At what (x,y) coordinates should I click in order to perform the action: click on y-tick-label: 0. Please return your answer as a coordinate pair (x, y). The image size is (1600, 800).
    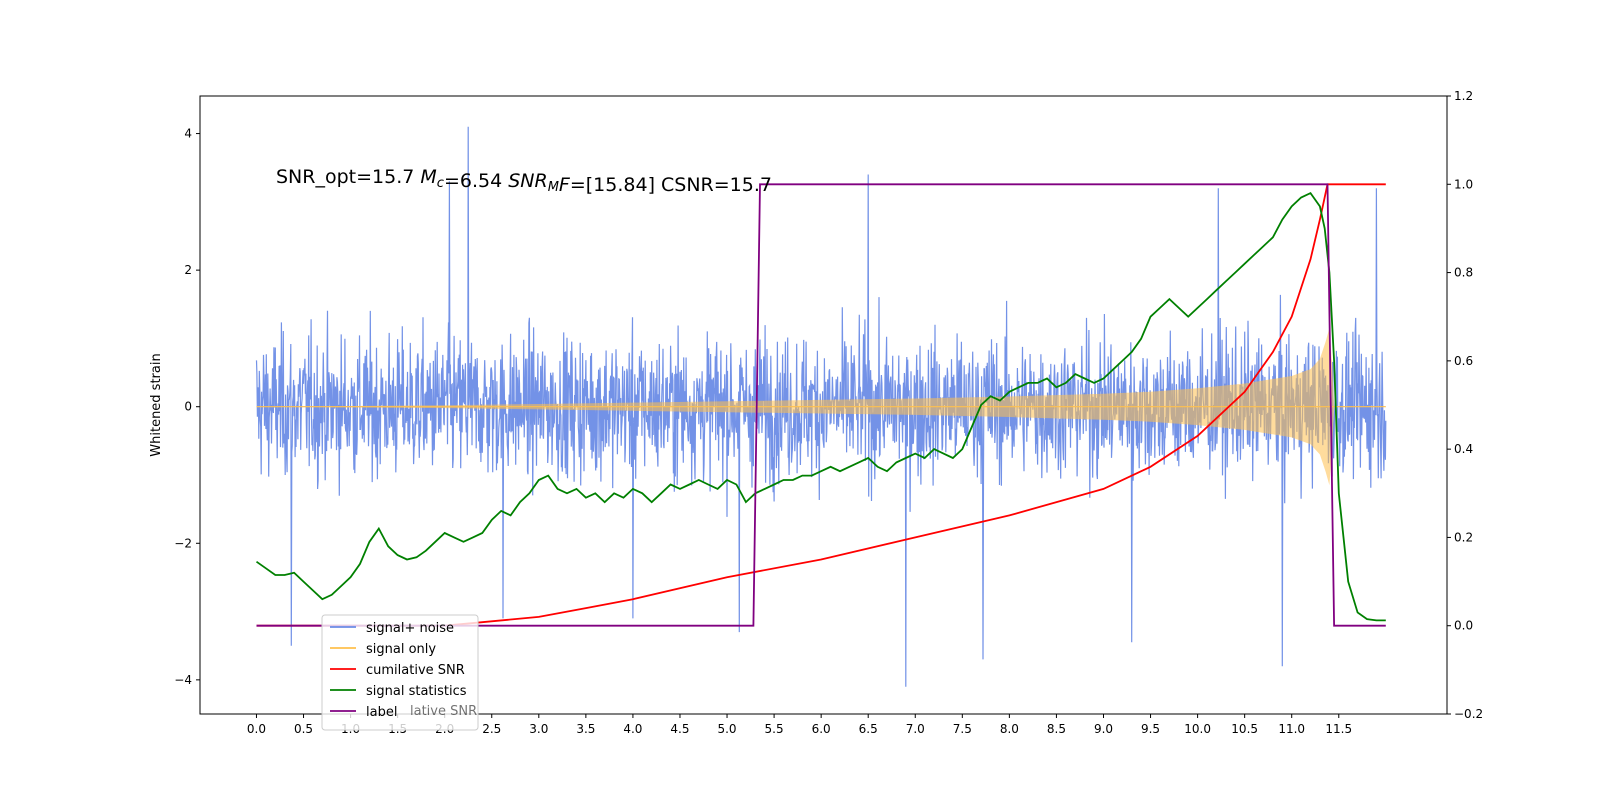
    Looking at the image, I should click on (188, 407).